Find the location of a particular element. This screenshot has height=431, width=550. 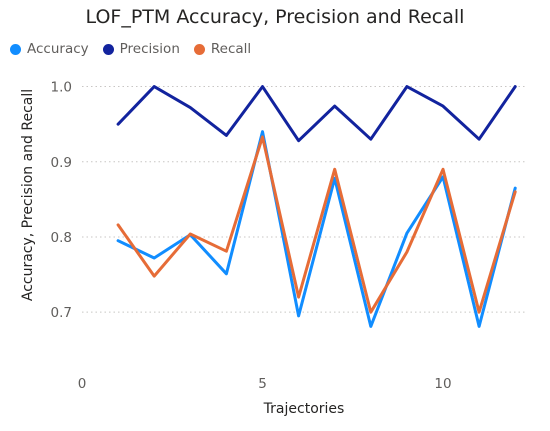

x-axis-ticks: 0 5 10 is located at coordinates (265, 384).